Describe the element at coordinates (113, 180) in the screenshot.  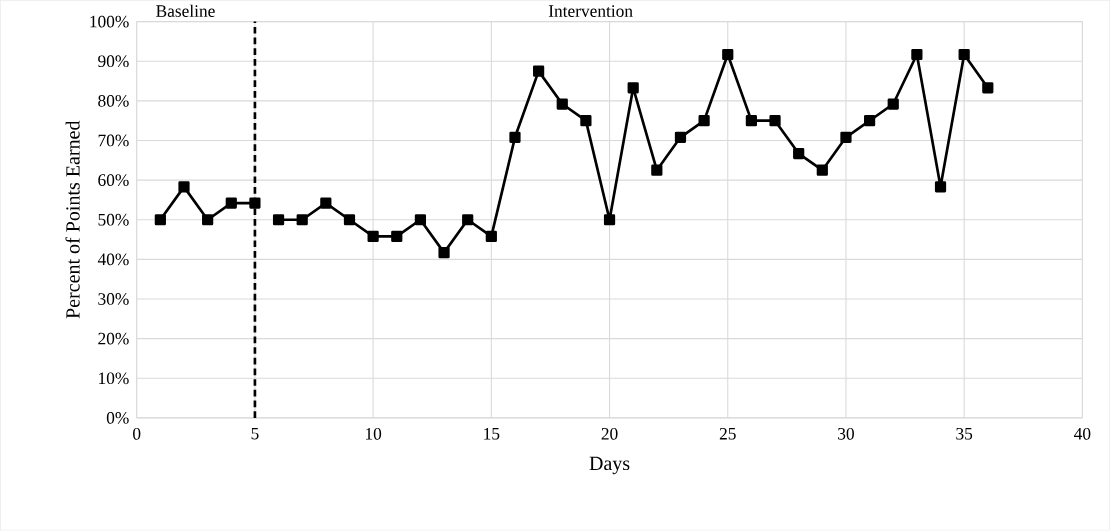
I see `y-tick-label: 60%` at that location.